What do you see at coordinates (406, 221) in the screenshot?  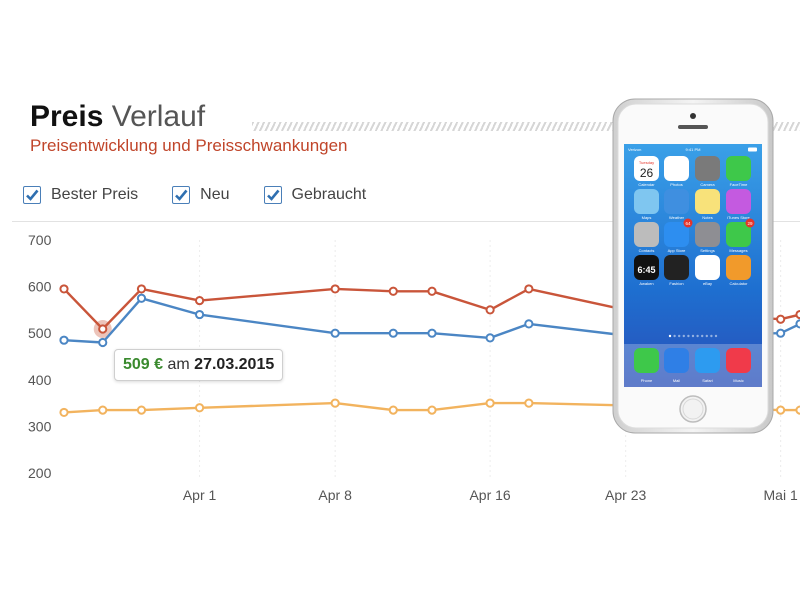 I see `legend-divider` at bounding box center [406, 221].